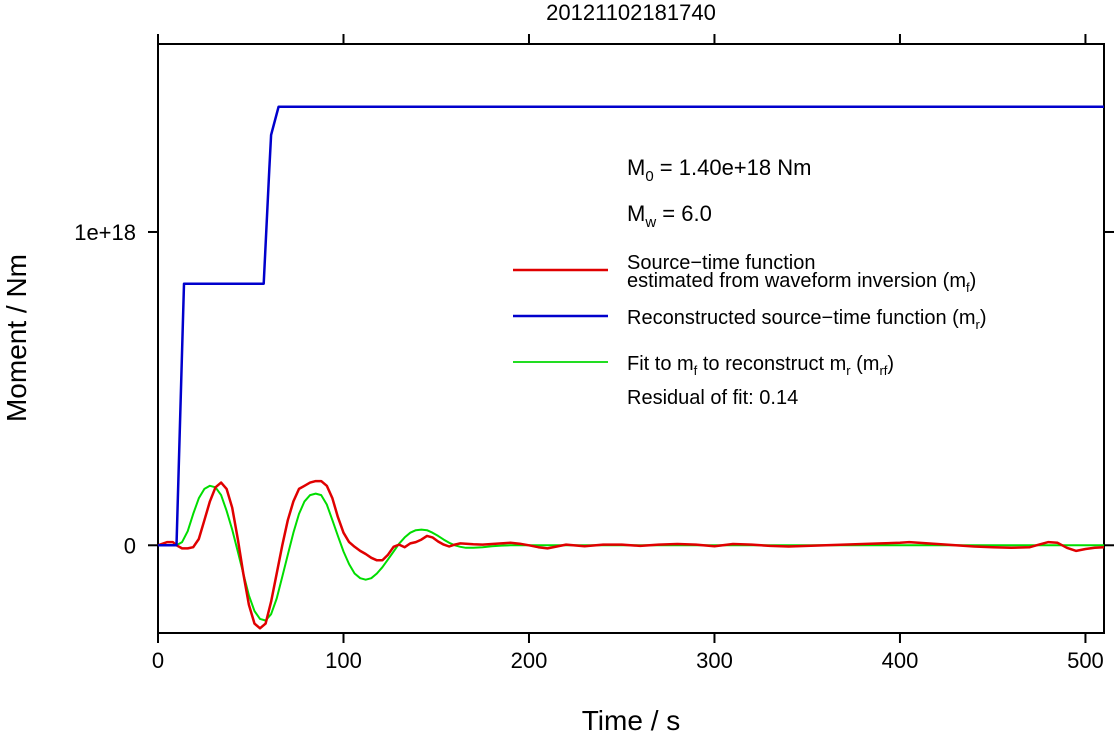 Image resolution: width=1117 pixels, height=734 pixels. I want to click on legend-residual: Residual of fit: 0.14, so click(712, 398).